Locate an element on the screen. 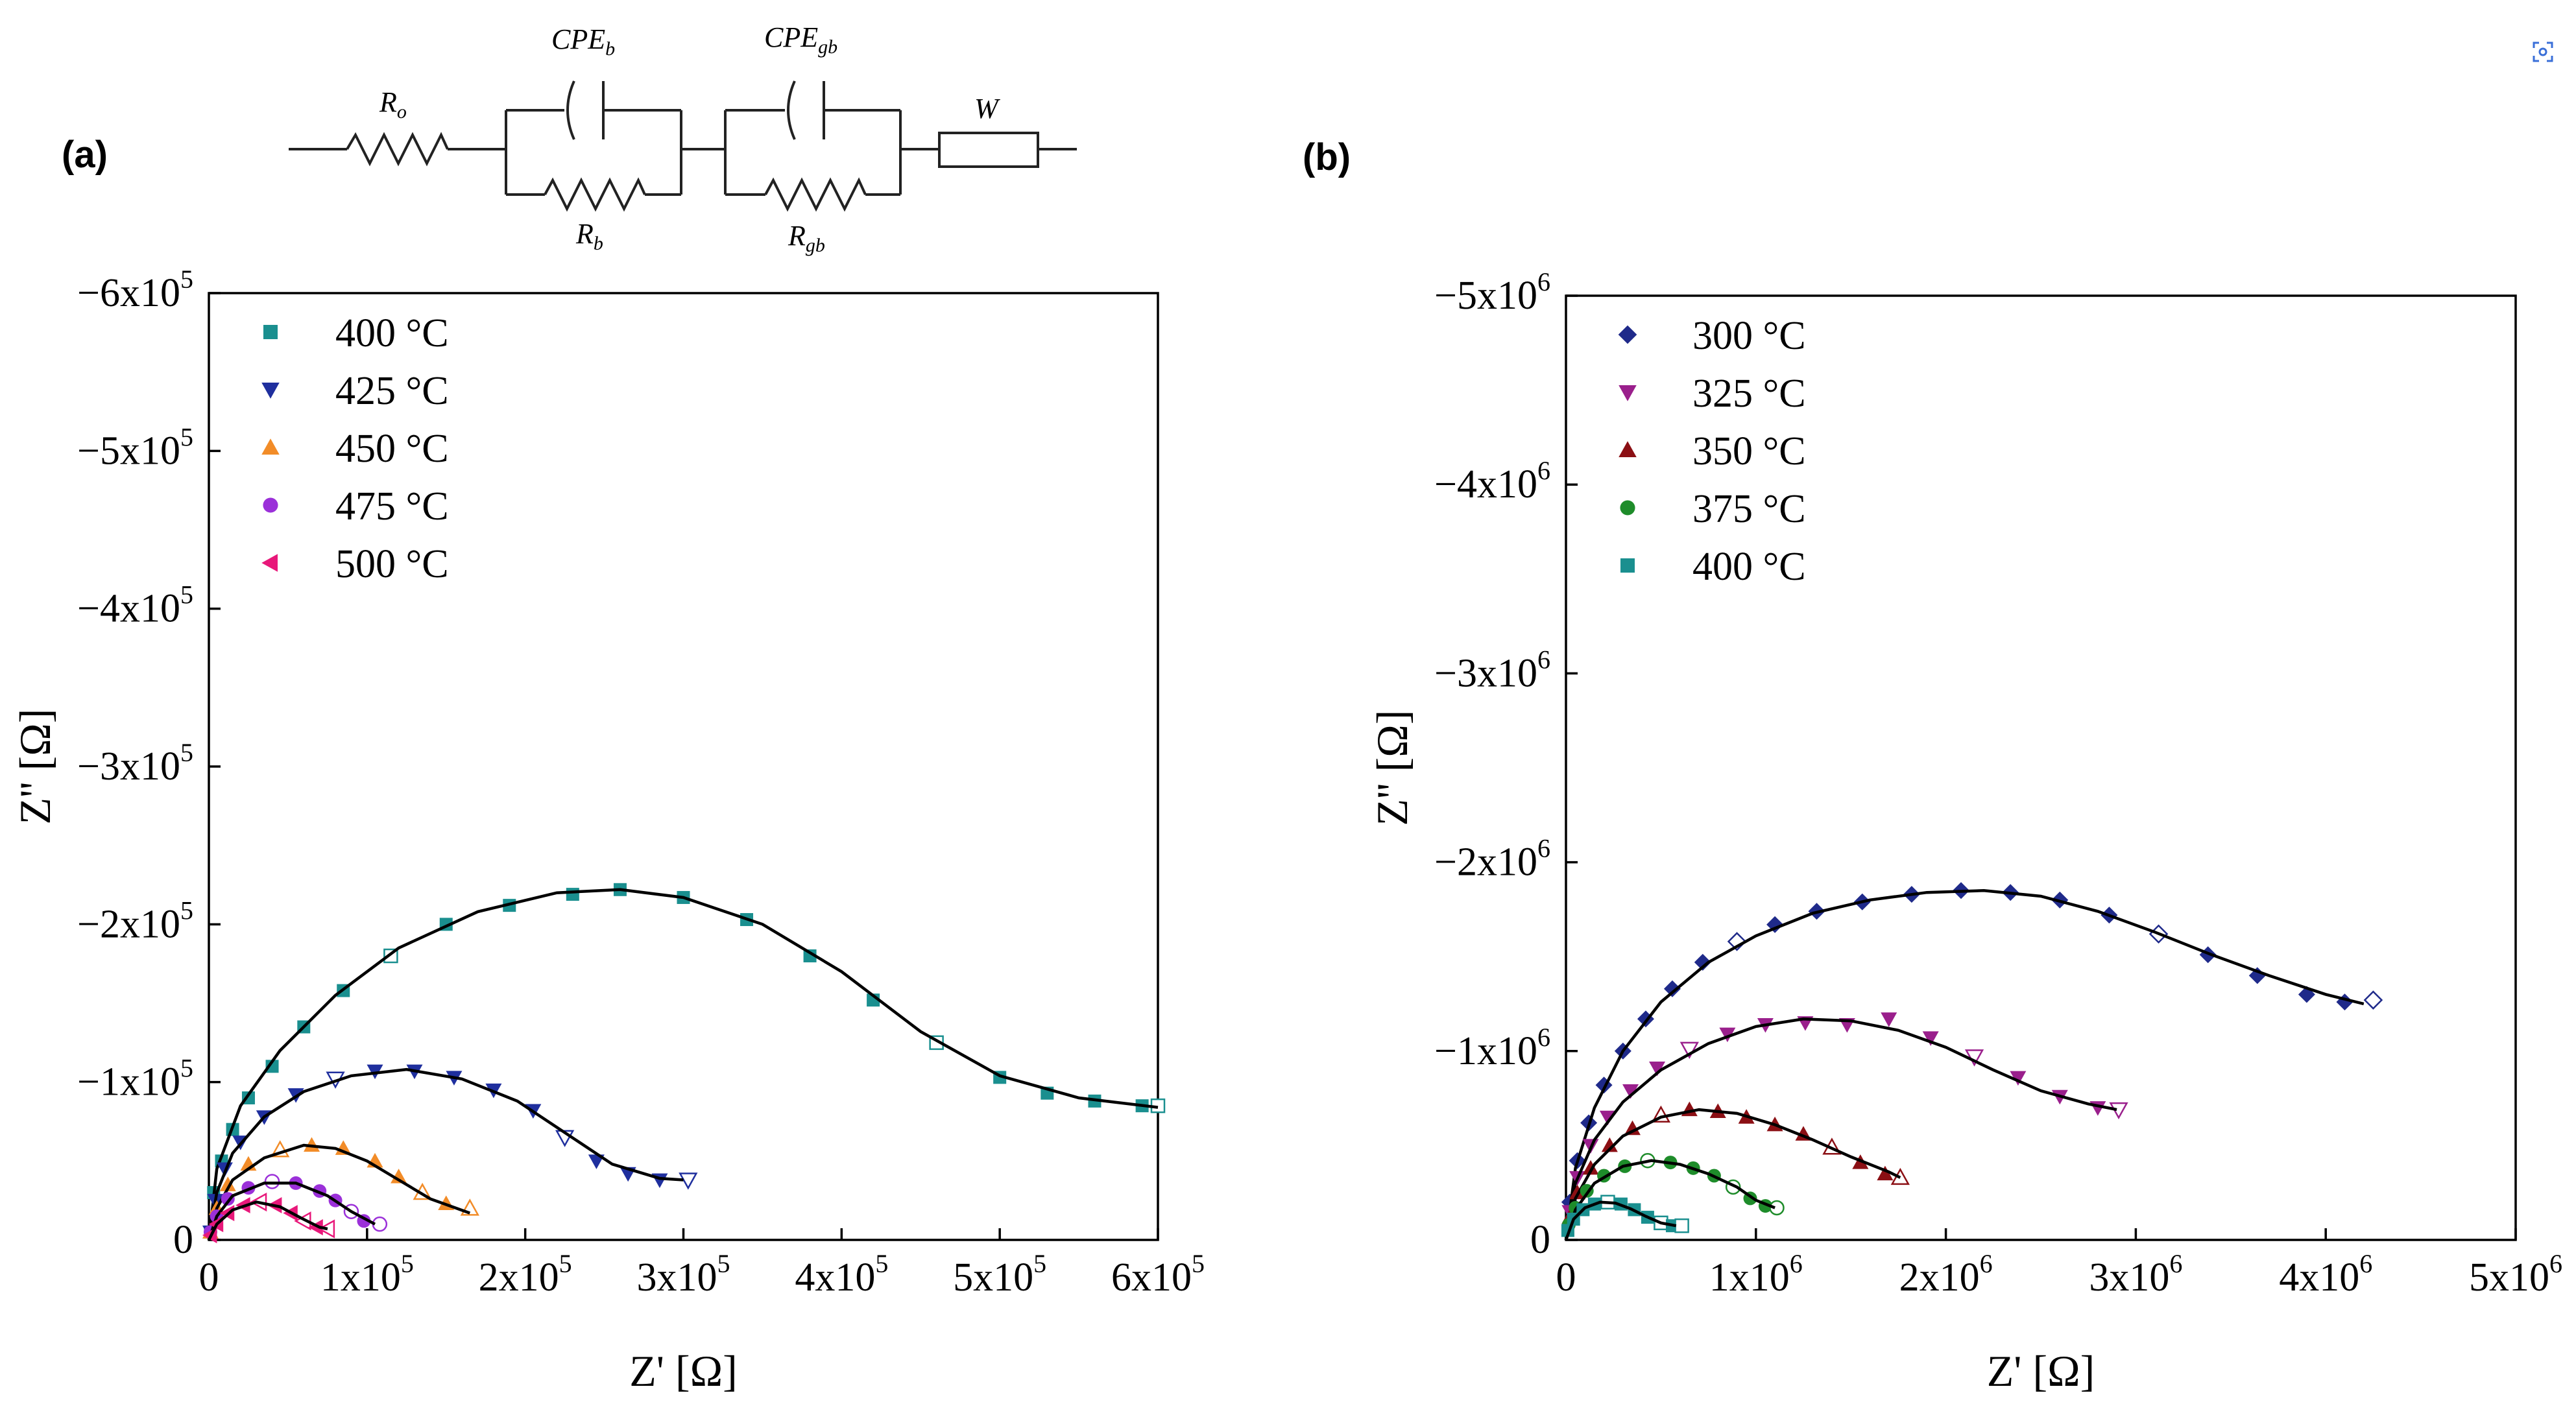 The image size is (2576, 1415). y-tick-label: −5x10⁵ is located at coordinates (135, 447).